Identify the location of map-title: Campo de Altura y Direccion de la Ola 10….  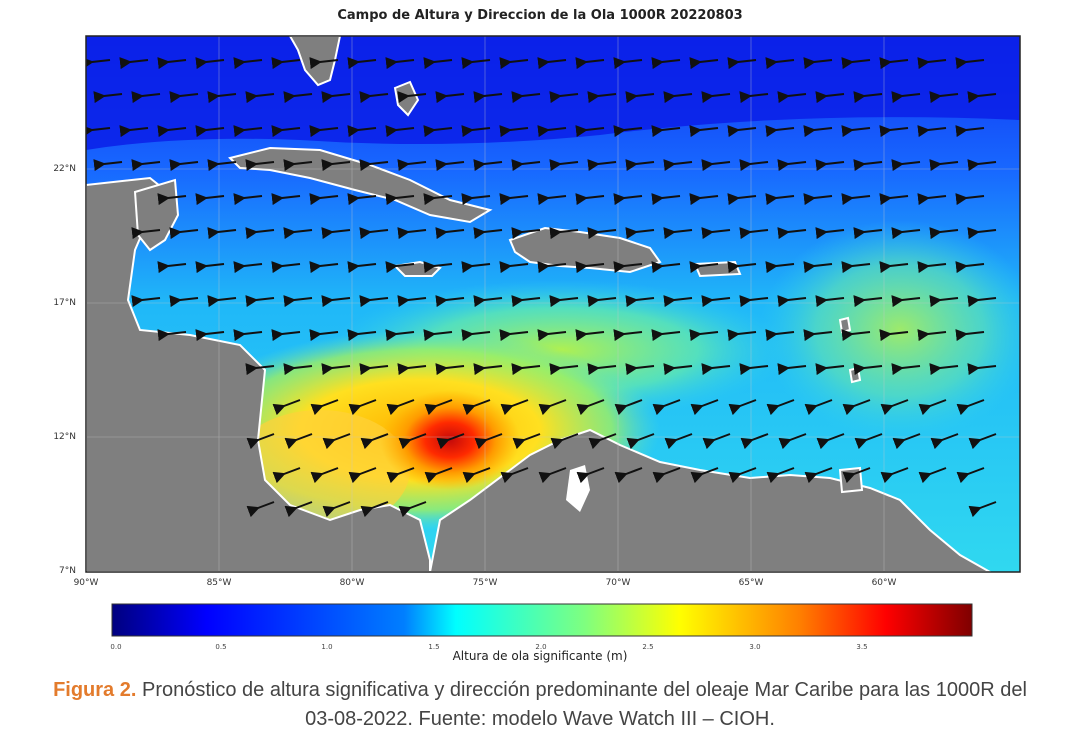
(540, 15).